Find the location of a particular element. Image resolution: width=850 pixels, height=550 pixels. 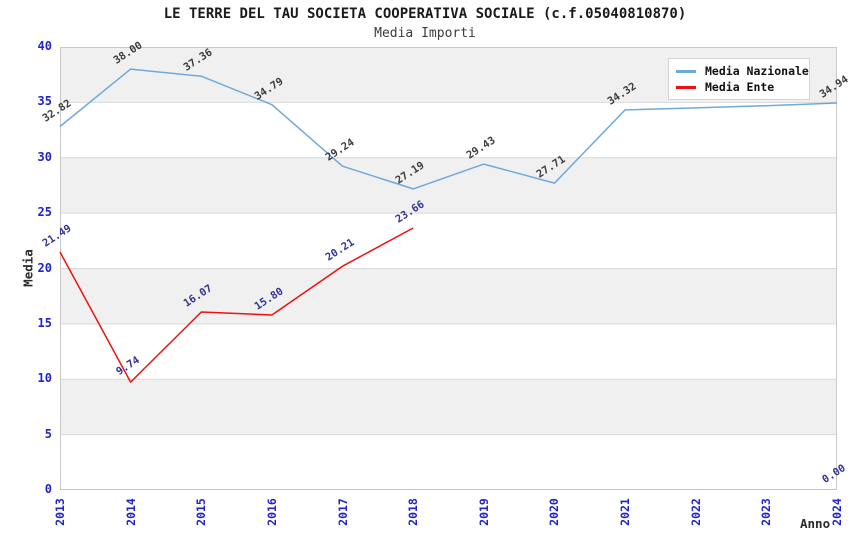

x-tick-label: 2020 is located at coordinates (554, 512).